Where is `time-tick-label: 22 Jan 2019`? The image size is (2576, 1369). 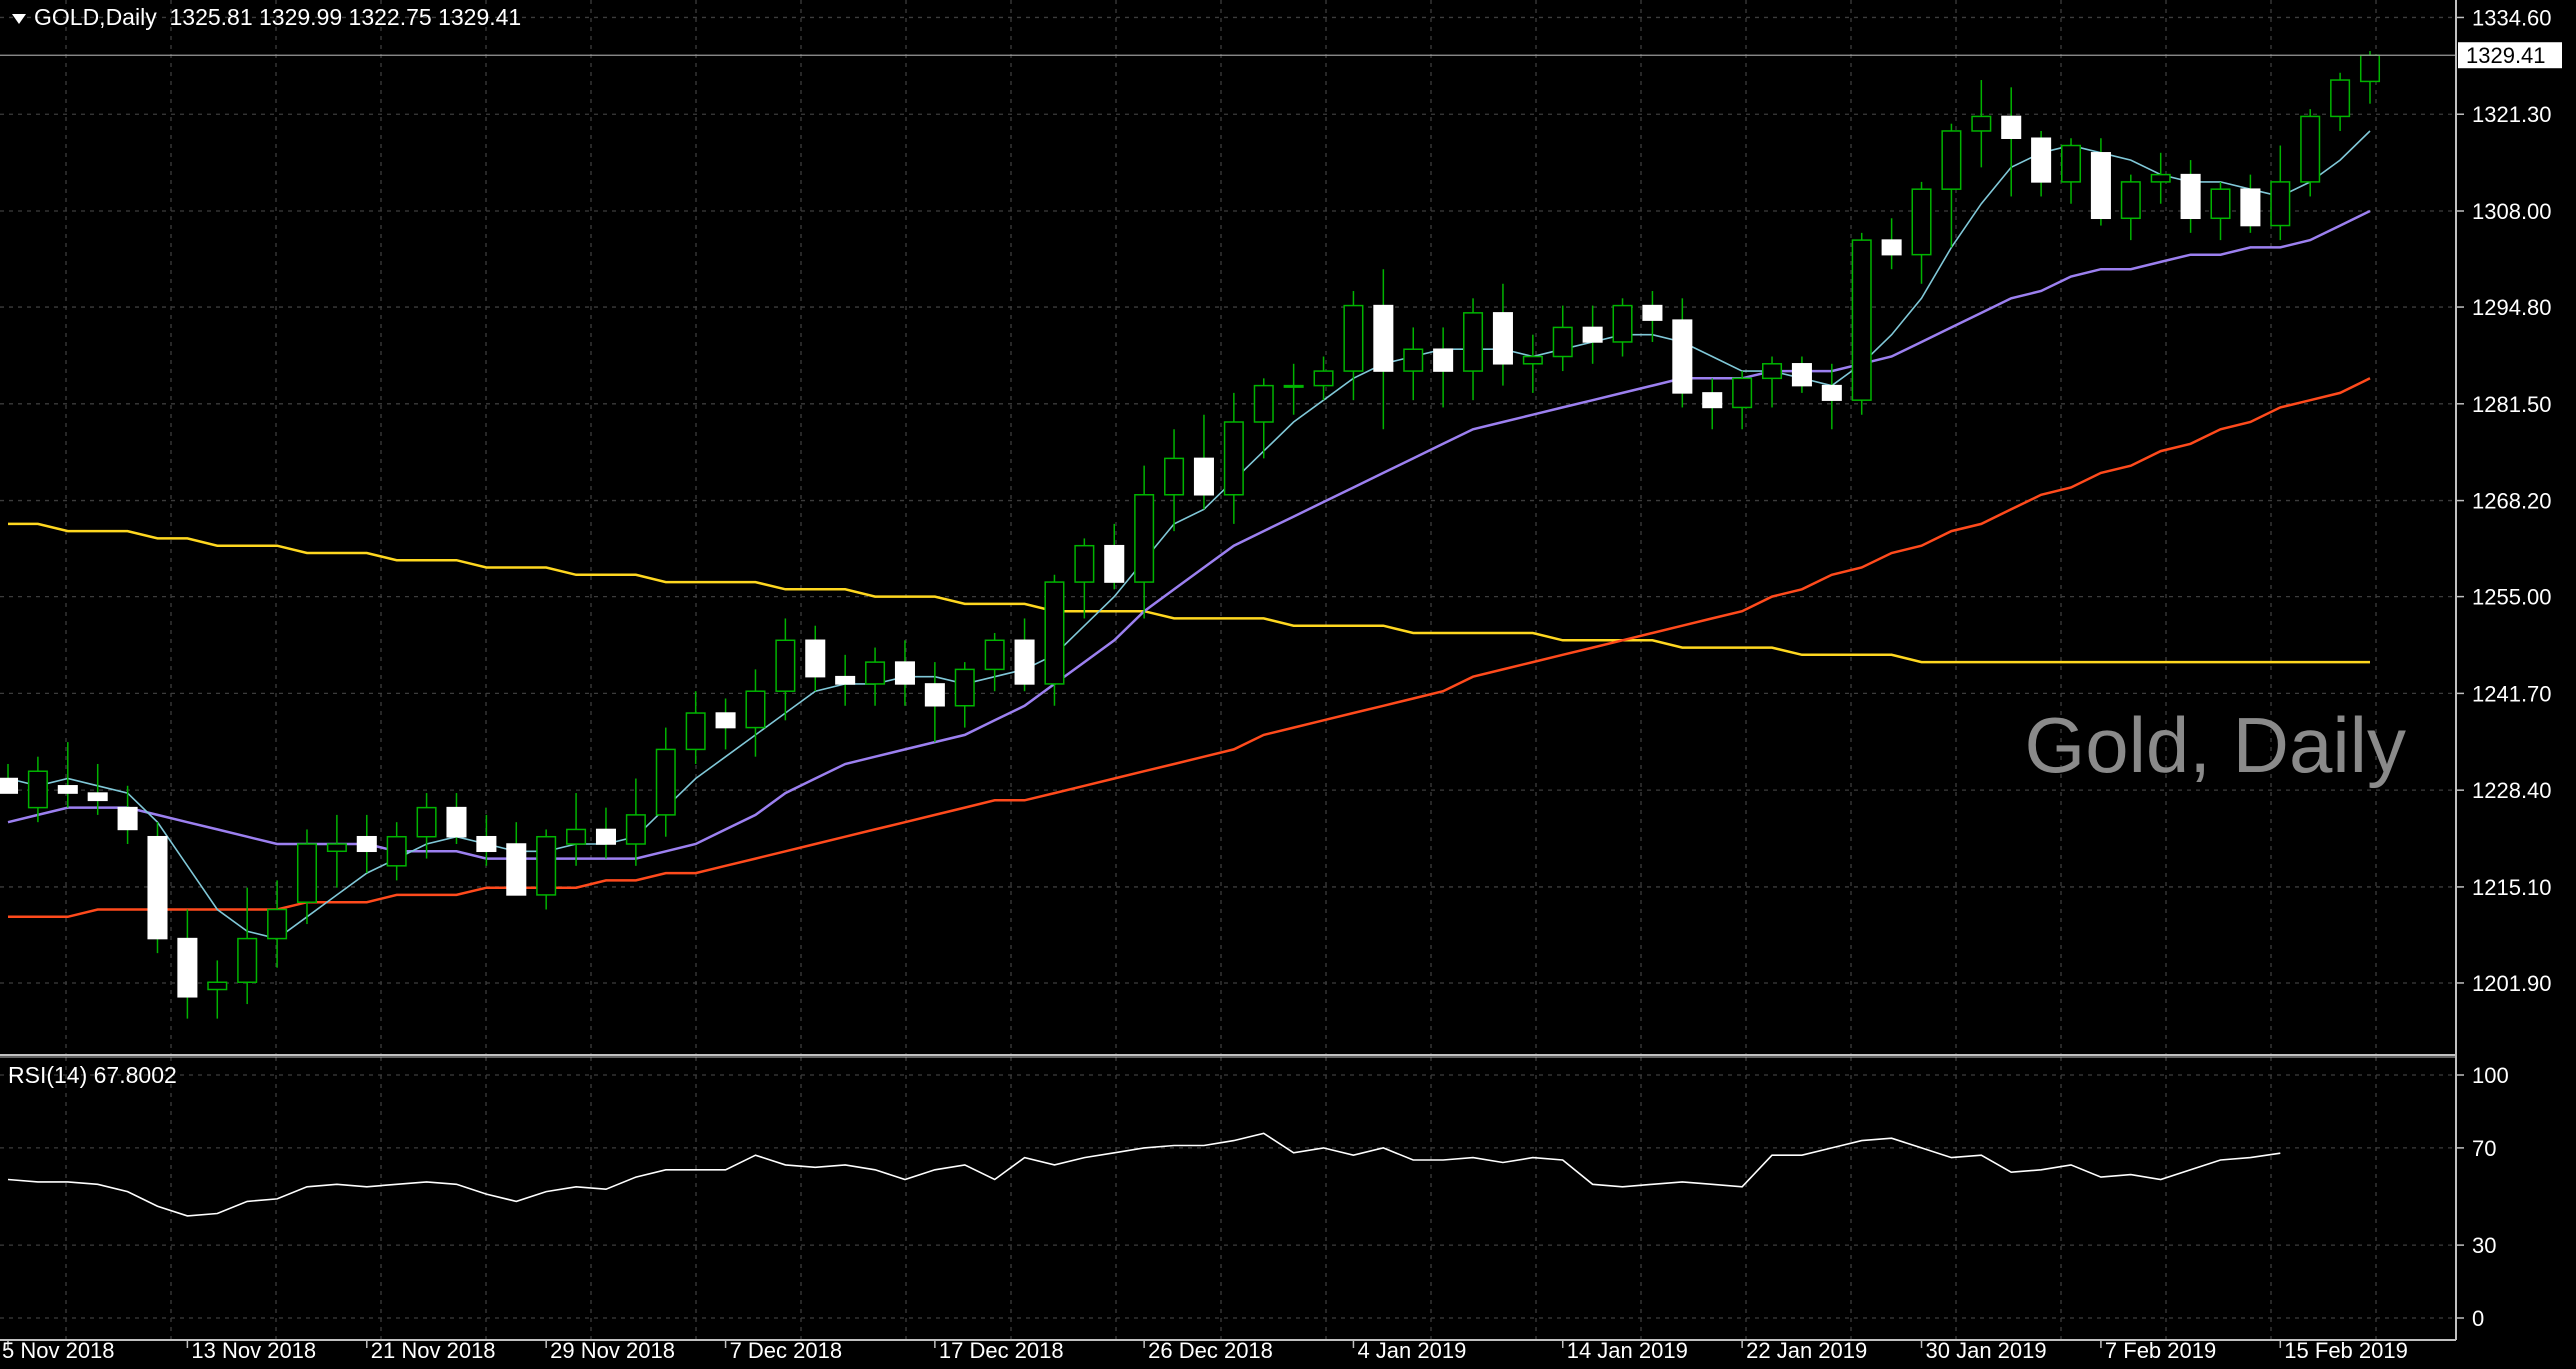
time-tick-label: 22 Jan 2019 is located at coordinates (1806, 1350).